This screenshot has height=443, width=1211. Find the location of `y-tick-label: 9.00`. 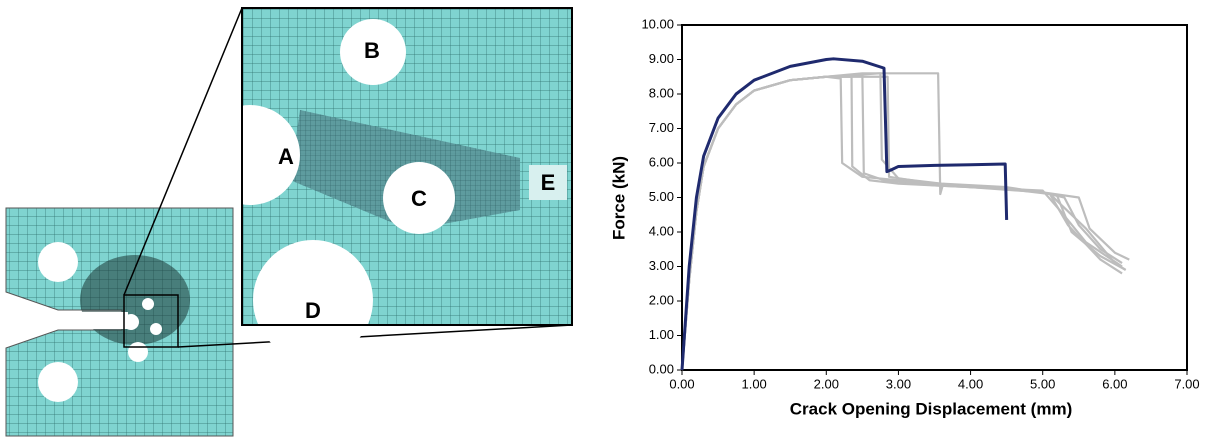

y-tick-label: 9.00 is located at coordinates (661, 58).